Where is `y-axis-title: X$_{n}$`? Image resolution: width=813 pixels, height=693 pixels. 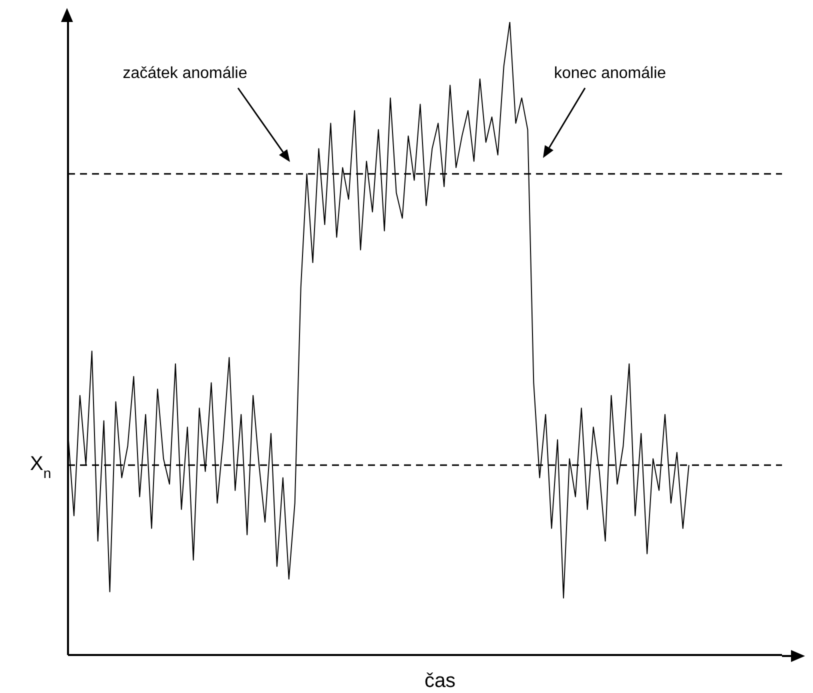 y-axis-title: X$_{n}$ is located at coordinates (41, 467).